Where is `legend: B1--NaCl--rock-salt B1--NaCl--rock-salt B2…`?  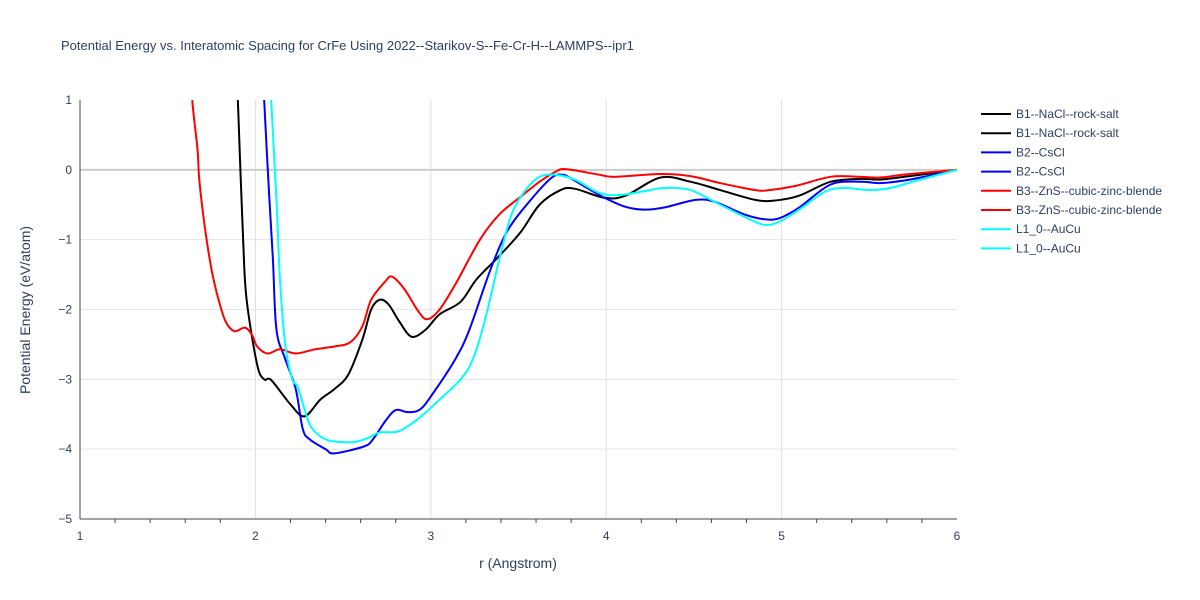 legend: B1--NaCl--rock-salt B1--NaCl--rock-salt B2… is located at coordinates (1071, 181).